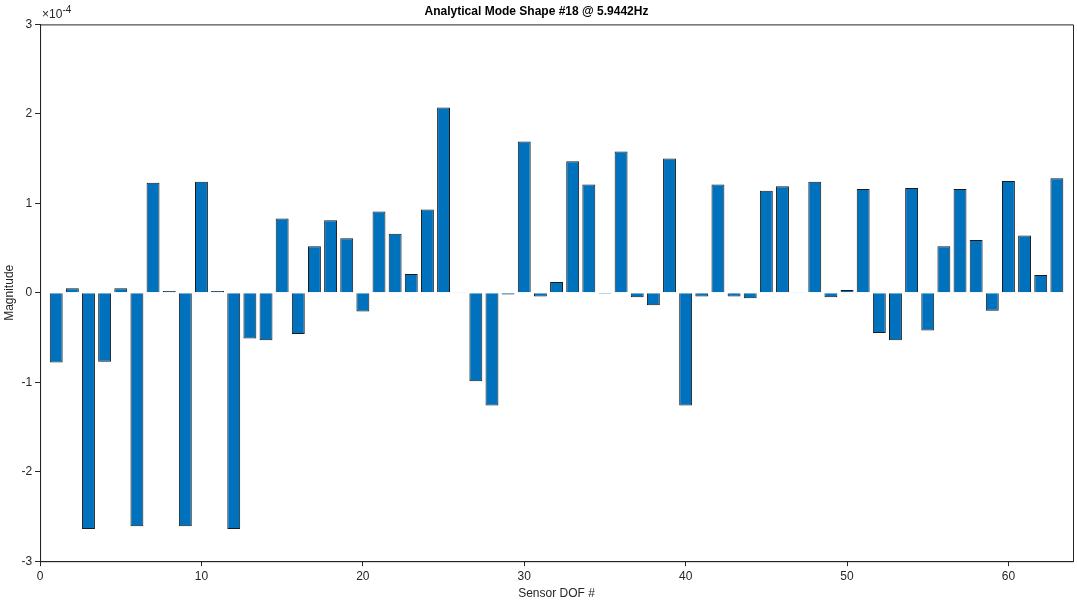 Image resolution: width=1077 pixels, height=601 pixels. Describe the element at coordinates (524, 575) in the screenshot. I see `x-tick-label: 30` at that location.